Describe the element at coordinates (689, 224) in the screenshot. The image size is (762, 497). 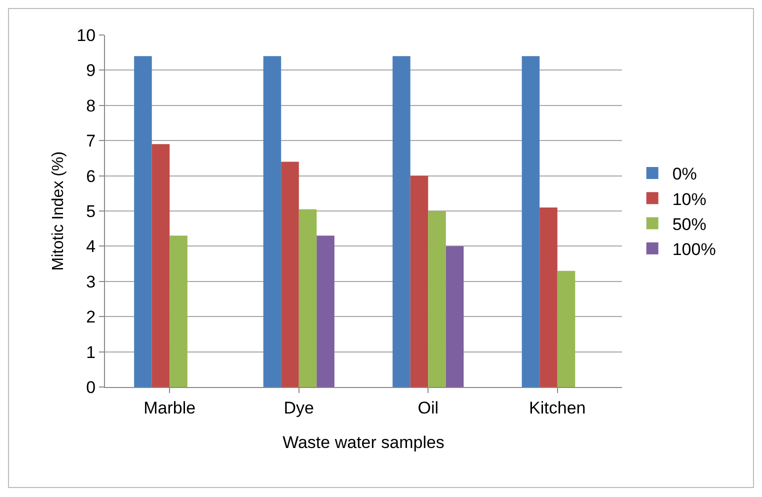
I see `legend-label: 50%` at that location.